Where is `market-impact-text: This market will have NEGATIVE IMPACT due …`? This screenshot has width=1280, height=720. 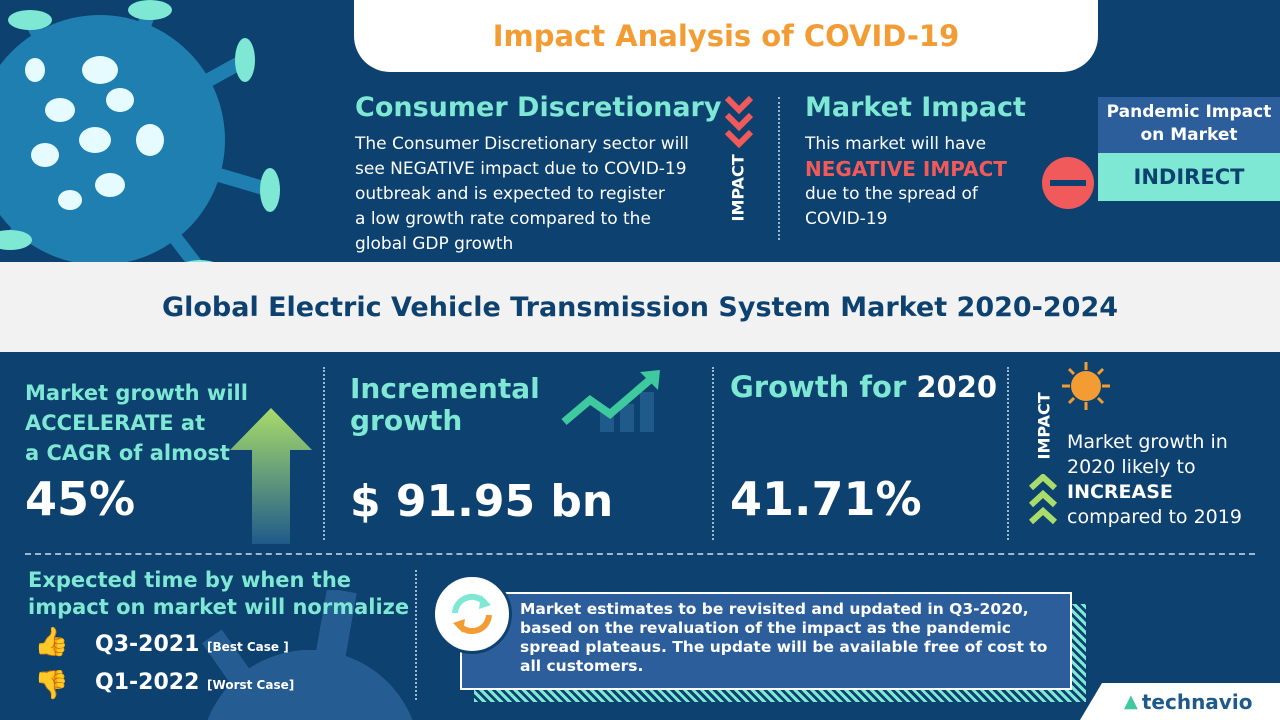
market-impact-text: This market will have NEGATIVE IMPACT due … is located at coordinates (906, 181).